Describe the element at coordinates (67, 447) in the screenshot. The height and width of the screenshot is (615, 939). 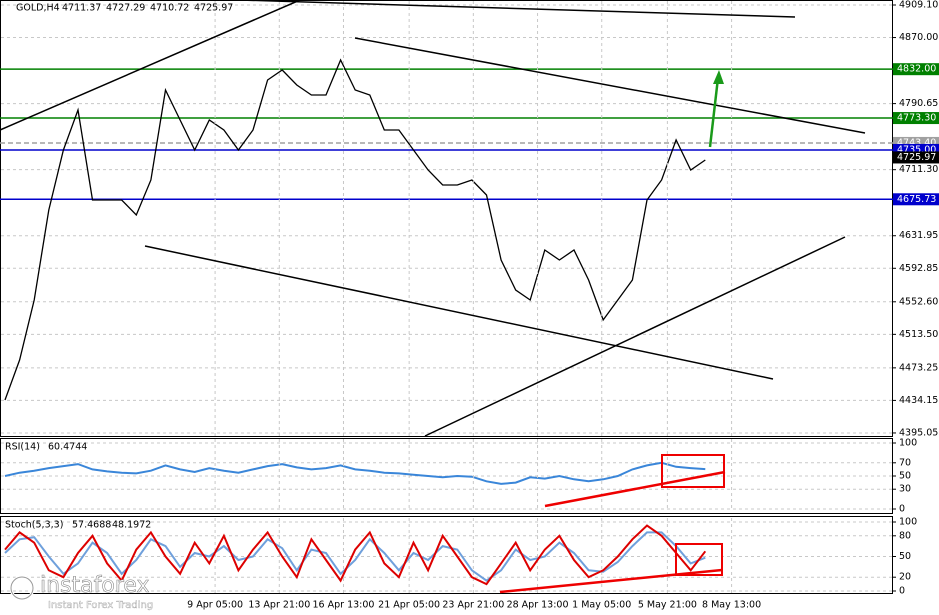
I see `rsi-value: 60.4744` at that location.